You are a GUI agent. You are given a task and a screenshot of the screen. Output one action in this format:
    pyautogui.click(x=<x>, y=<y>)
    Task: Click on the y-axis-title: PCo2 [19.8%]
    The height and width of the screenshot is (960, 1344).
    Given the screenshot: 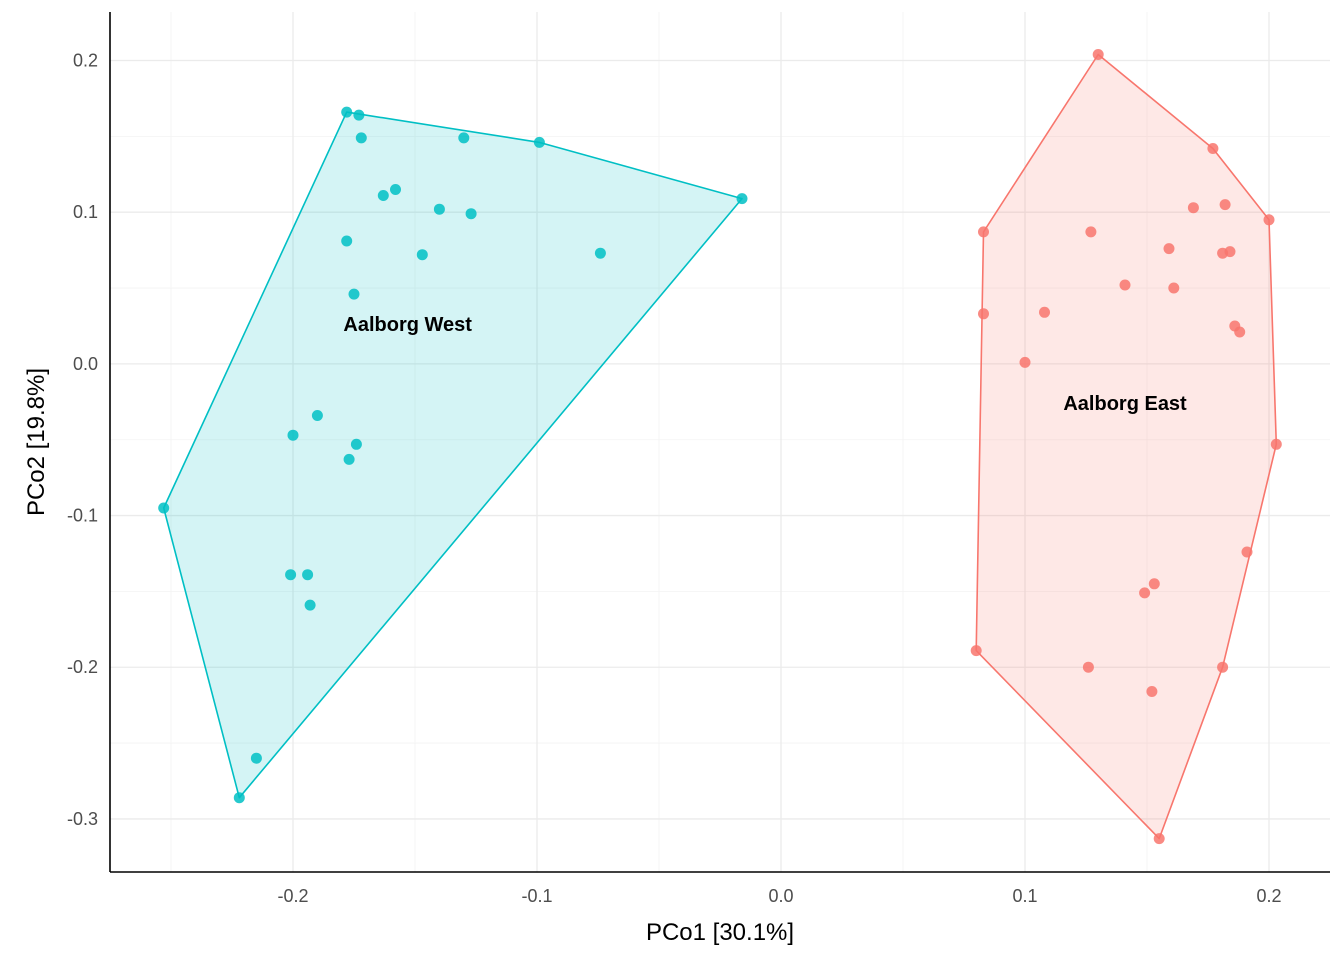 What is the action you would take?
    pyautogui.click(x=36, y=442)
    